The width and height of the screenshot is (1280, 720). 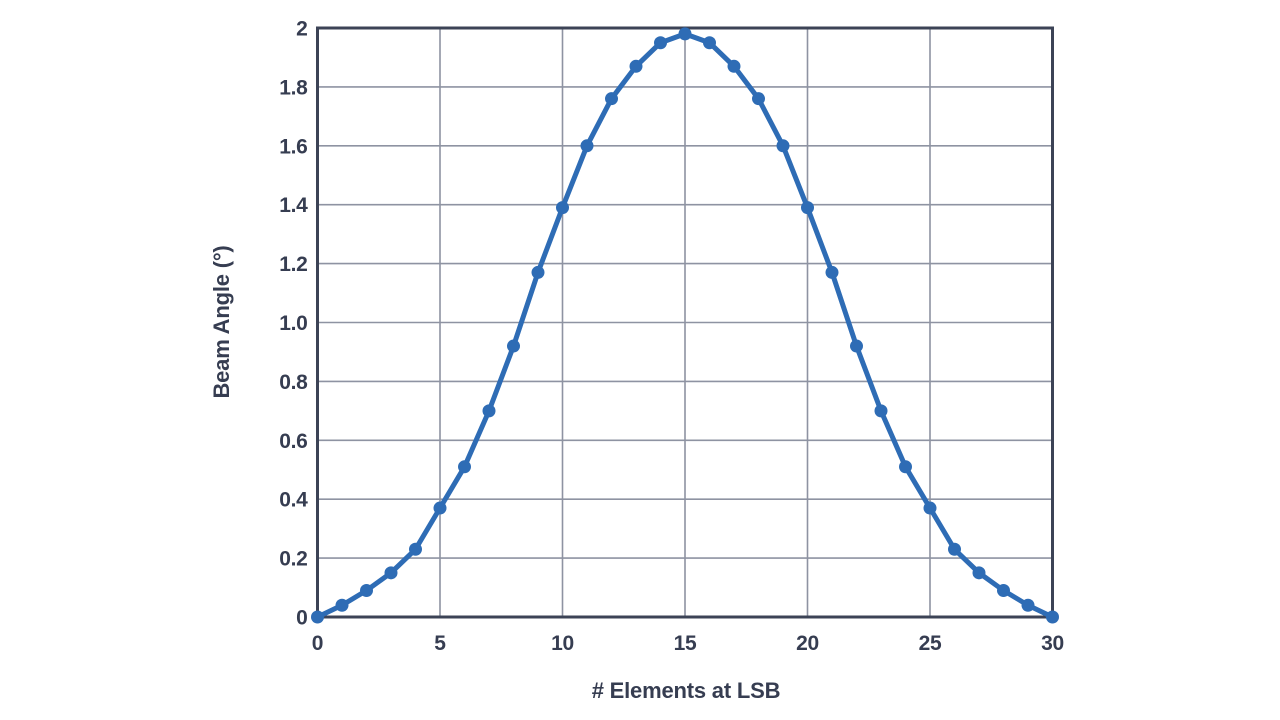 What do you see at coordinates (1052, 643) in the screenshot?
I see `x-tick-label: 30` at bounding box center [1052, 643].